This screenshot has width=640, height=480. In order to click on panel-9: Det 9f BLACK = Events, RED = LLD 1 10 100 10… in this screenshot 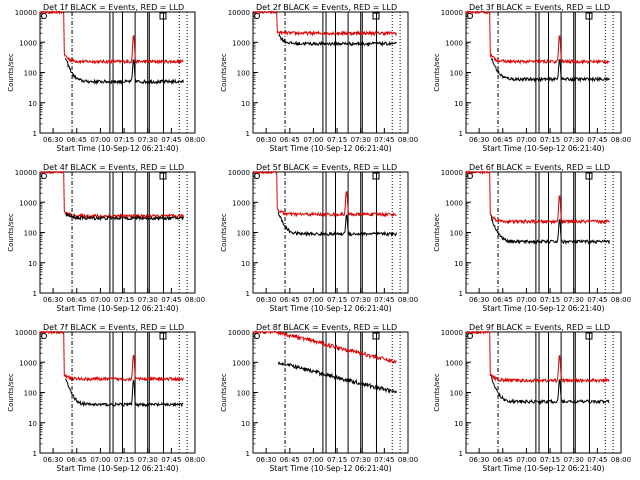, I will do `click(532, 398)`.